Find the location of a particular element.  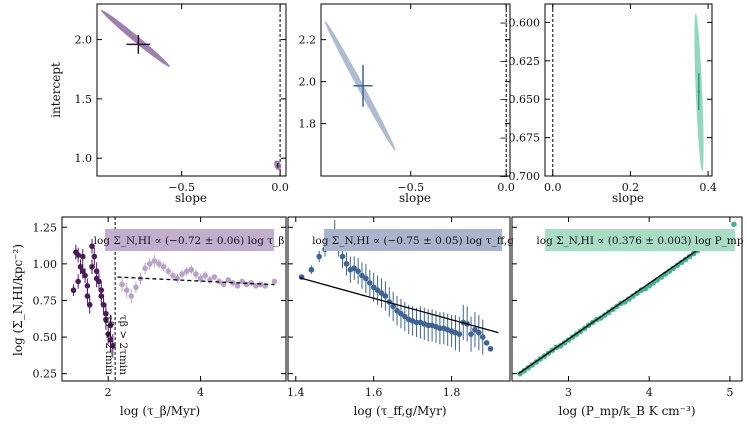

x-tick-label: 5 is located at coordinates (729, 392).